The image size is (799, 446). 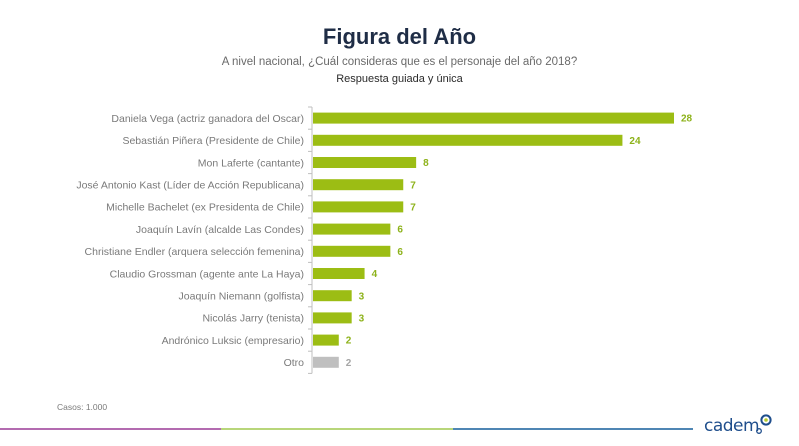 I want to click on footer-stripe-purple, so click(x=110, y=429).